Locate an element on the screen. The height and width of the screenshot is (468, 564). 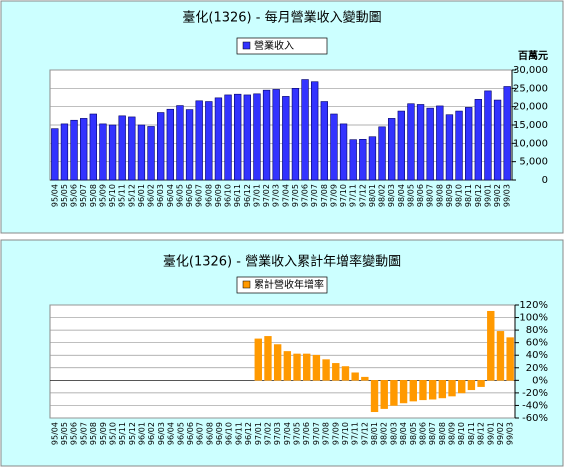
x-tick-label: 98/07 is located at coordinates (432, 433).